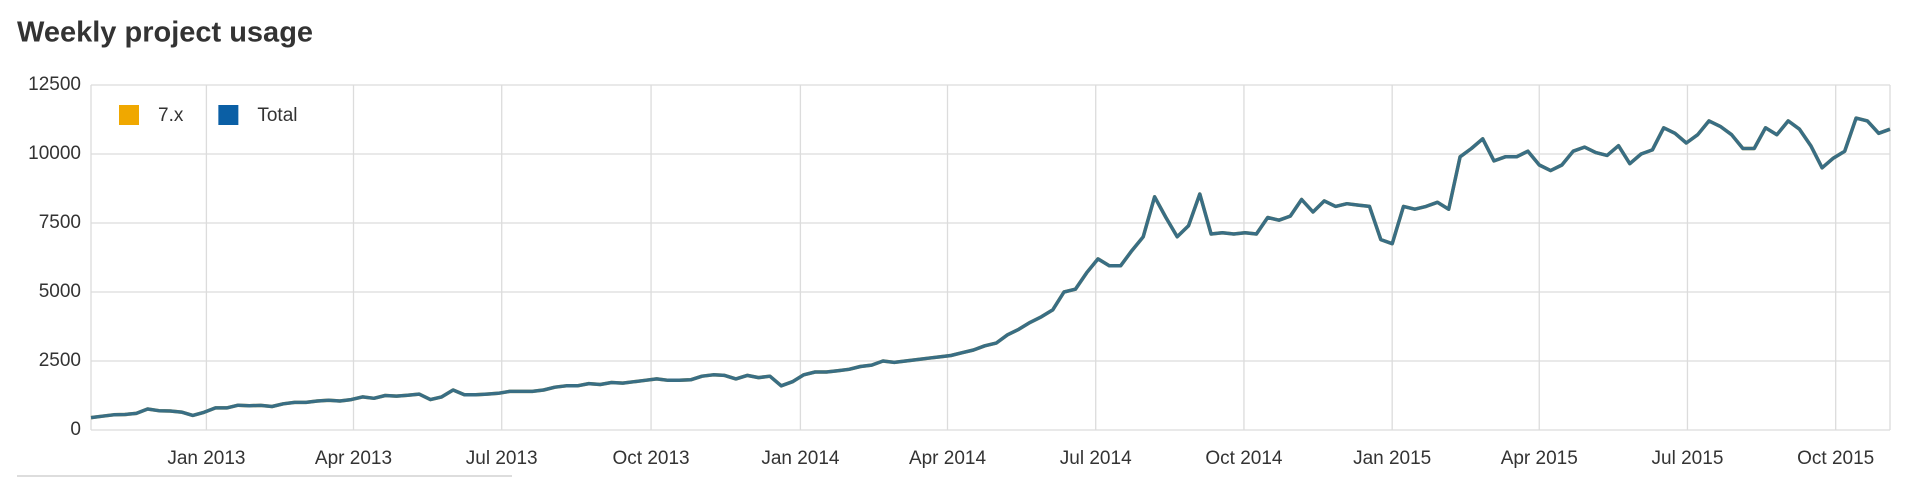  What do you see at coordinates (165, 33) in the screenshot?
I see `chart-title: Weekly project usage` at bounding box center [165, 33].